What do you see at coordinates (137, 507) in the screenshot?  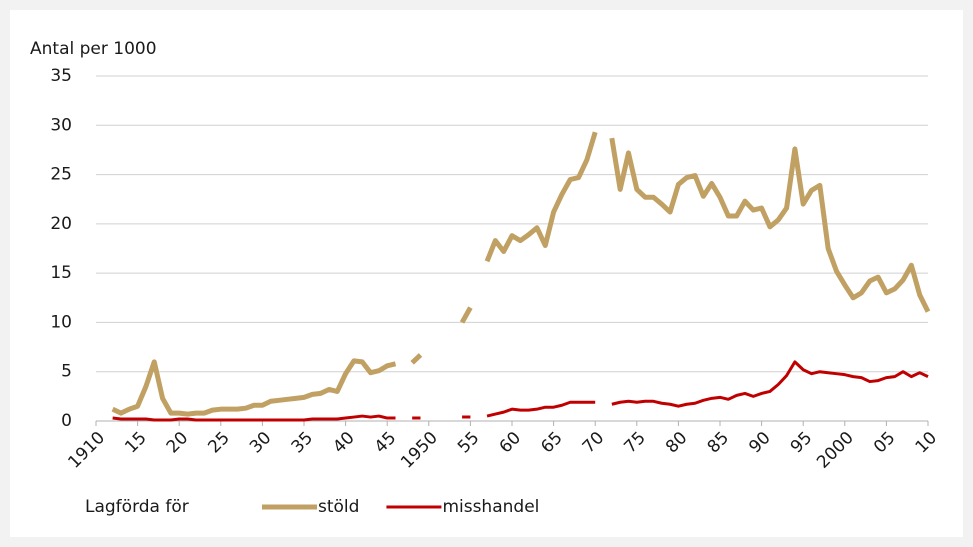 I see `legend-title: Lagförda för` at bounding box center [137, 507].